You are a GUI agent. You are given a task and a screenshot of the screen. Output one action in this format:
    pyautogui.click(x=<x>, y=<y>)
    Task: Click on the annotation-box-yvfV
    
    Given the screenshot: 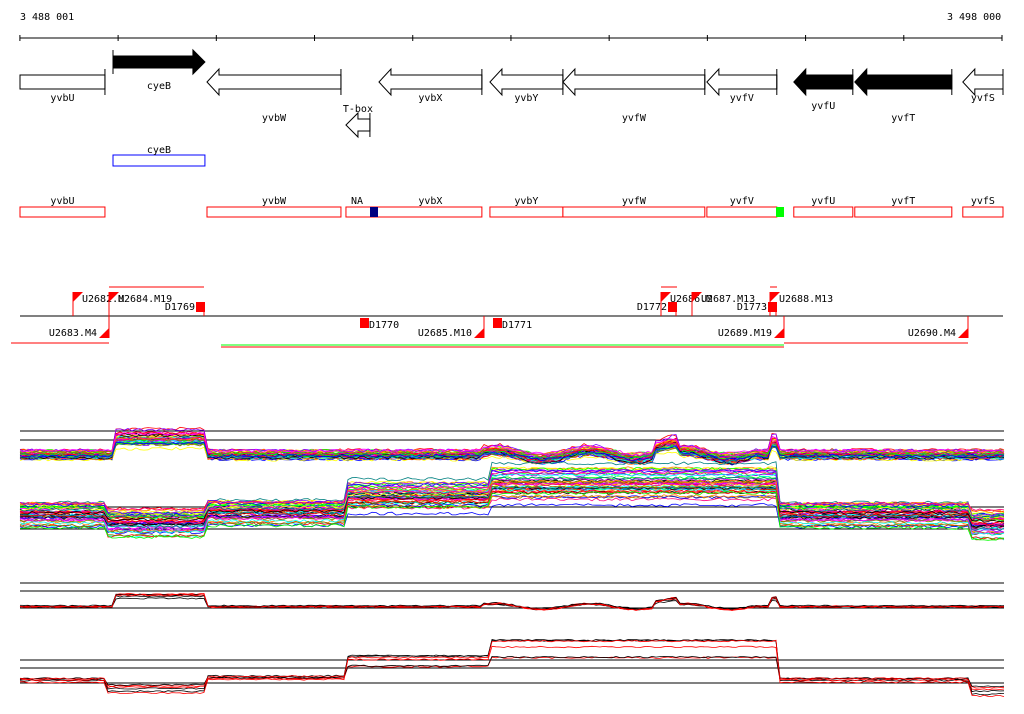 What is the action you would take?
    pyautogui.click(x=742, y=212)
    